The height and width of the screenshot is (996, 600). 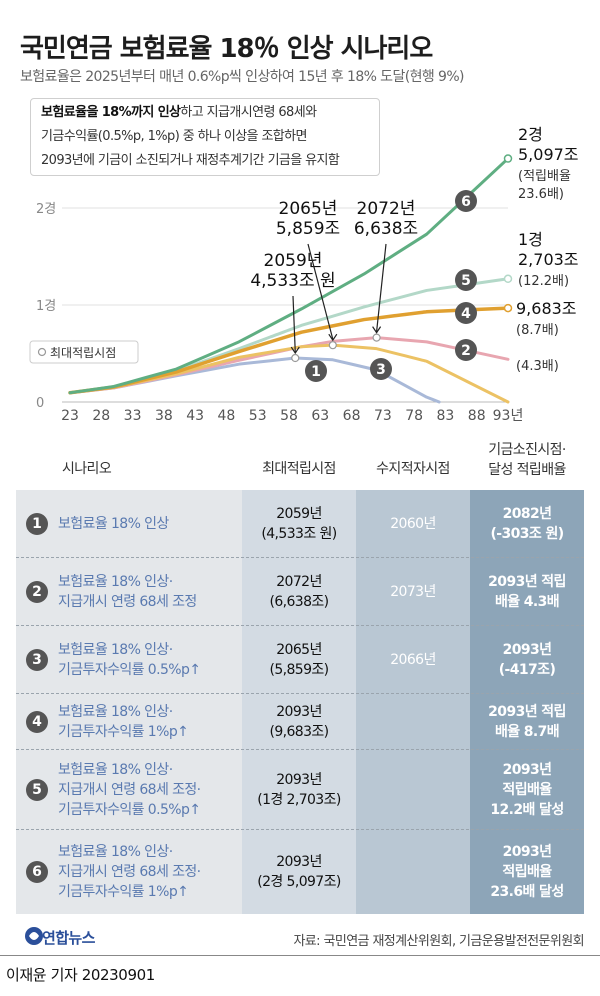 What do you see at coordinates (446, 416) in the screenshot?
I see `x-tick-label: 83` at bounding box center [446, 416].